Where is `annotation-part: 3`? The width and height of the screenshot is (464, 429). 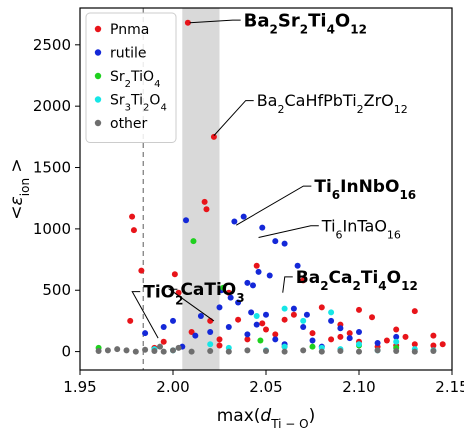
annotation-part: 3 is located at coordinates (240, 298).